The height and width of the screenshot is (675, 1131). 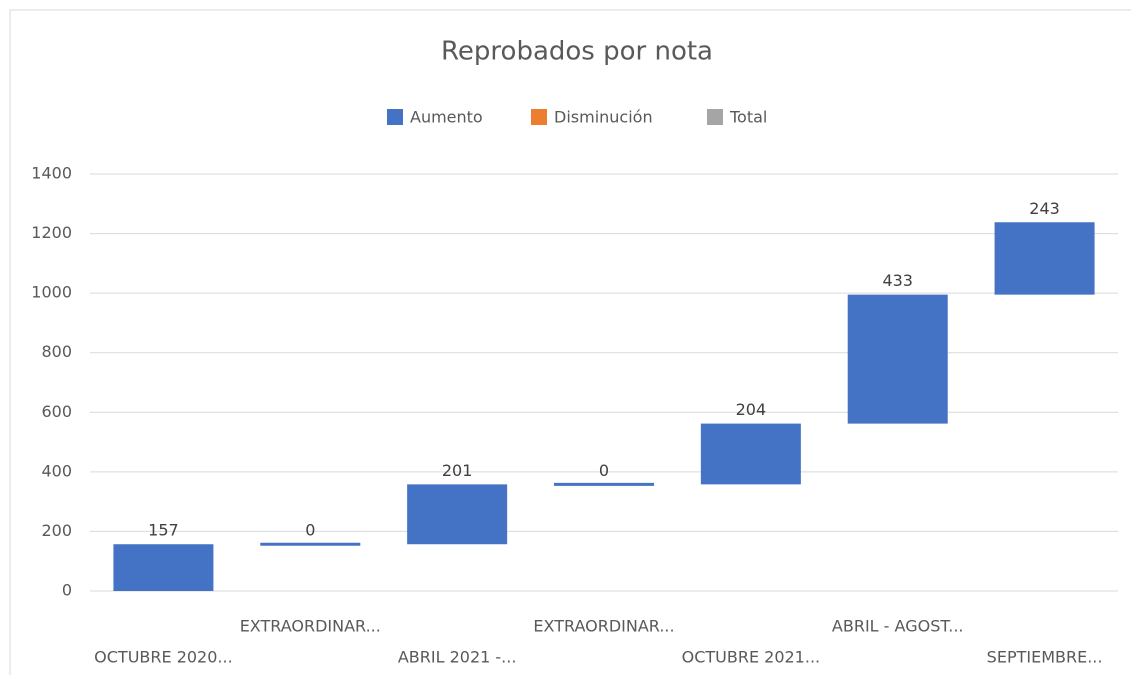 I want to click on legend-label: Disminución, so click(x=603, y=117).